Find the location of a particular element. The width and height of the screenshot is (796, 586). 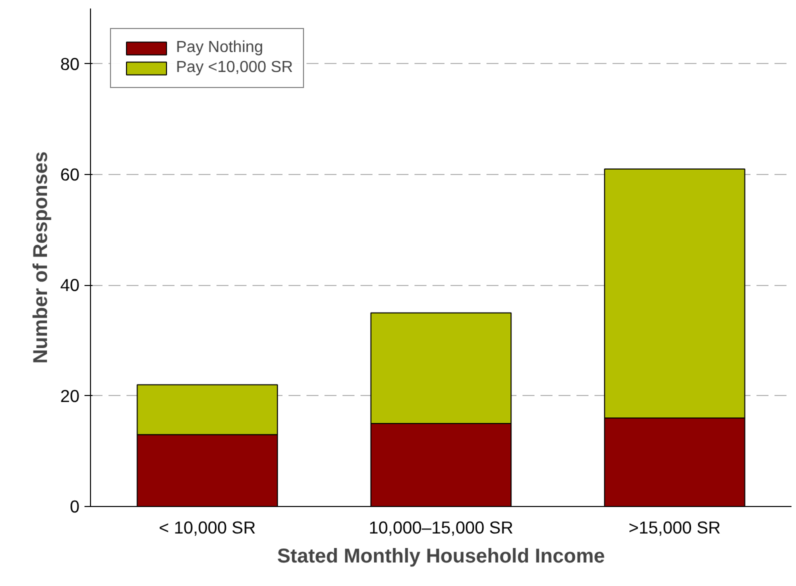

legend-label: Pay Nothing is located at coordinates (220, 48).